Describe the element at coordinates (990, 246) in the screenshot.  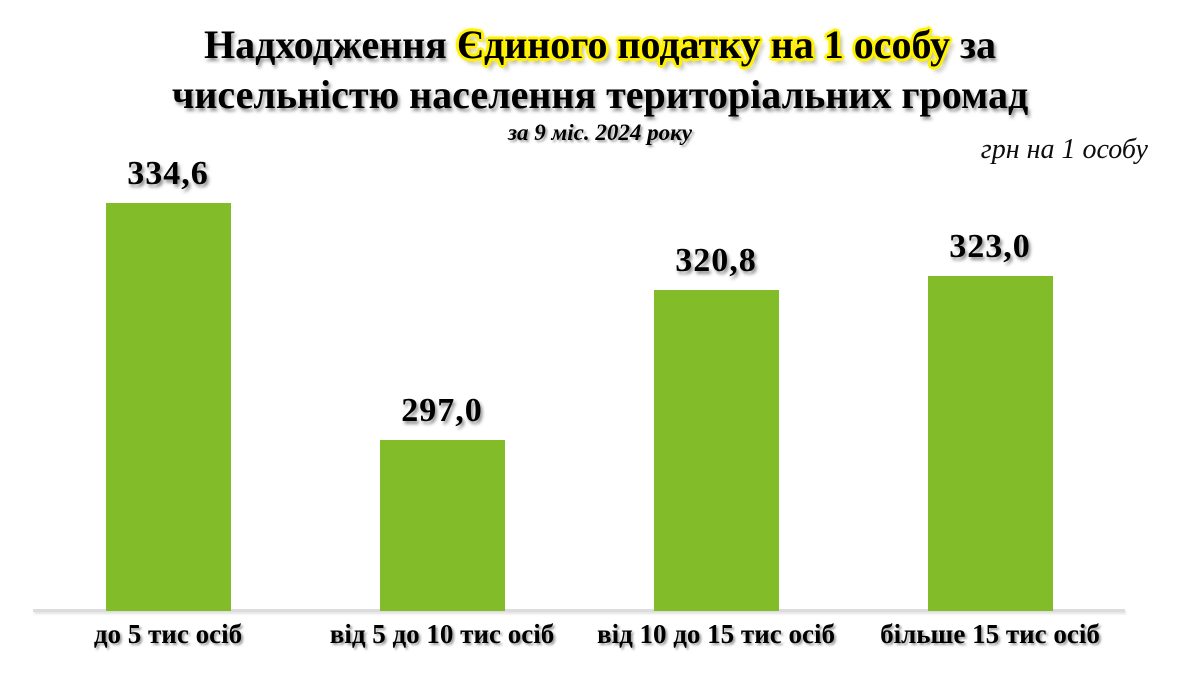
I see `bar-value-label: 323,0` at that location.